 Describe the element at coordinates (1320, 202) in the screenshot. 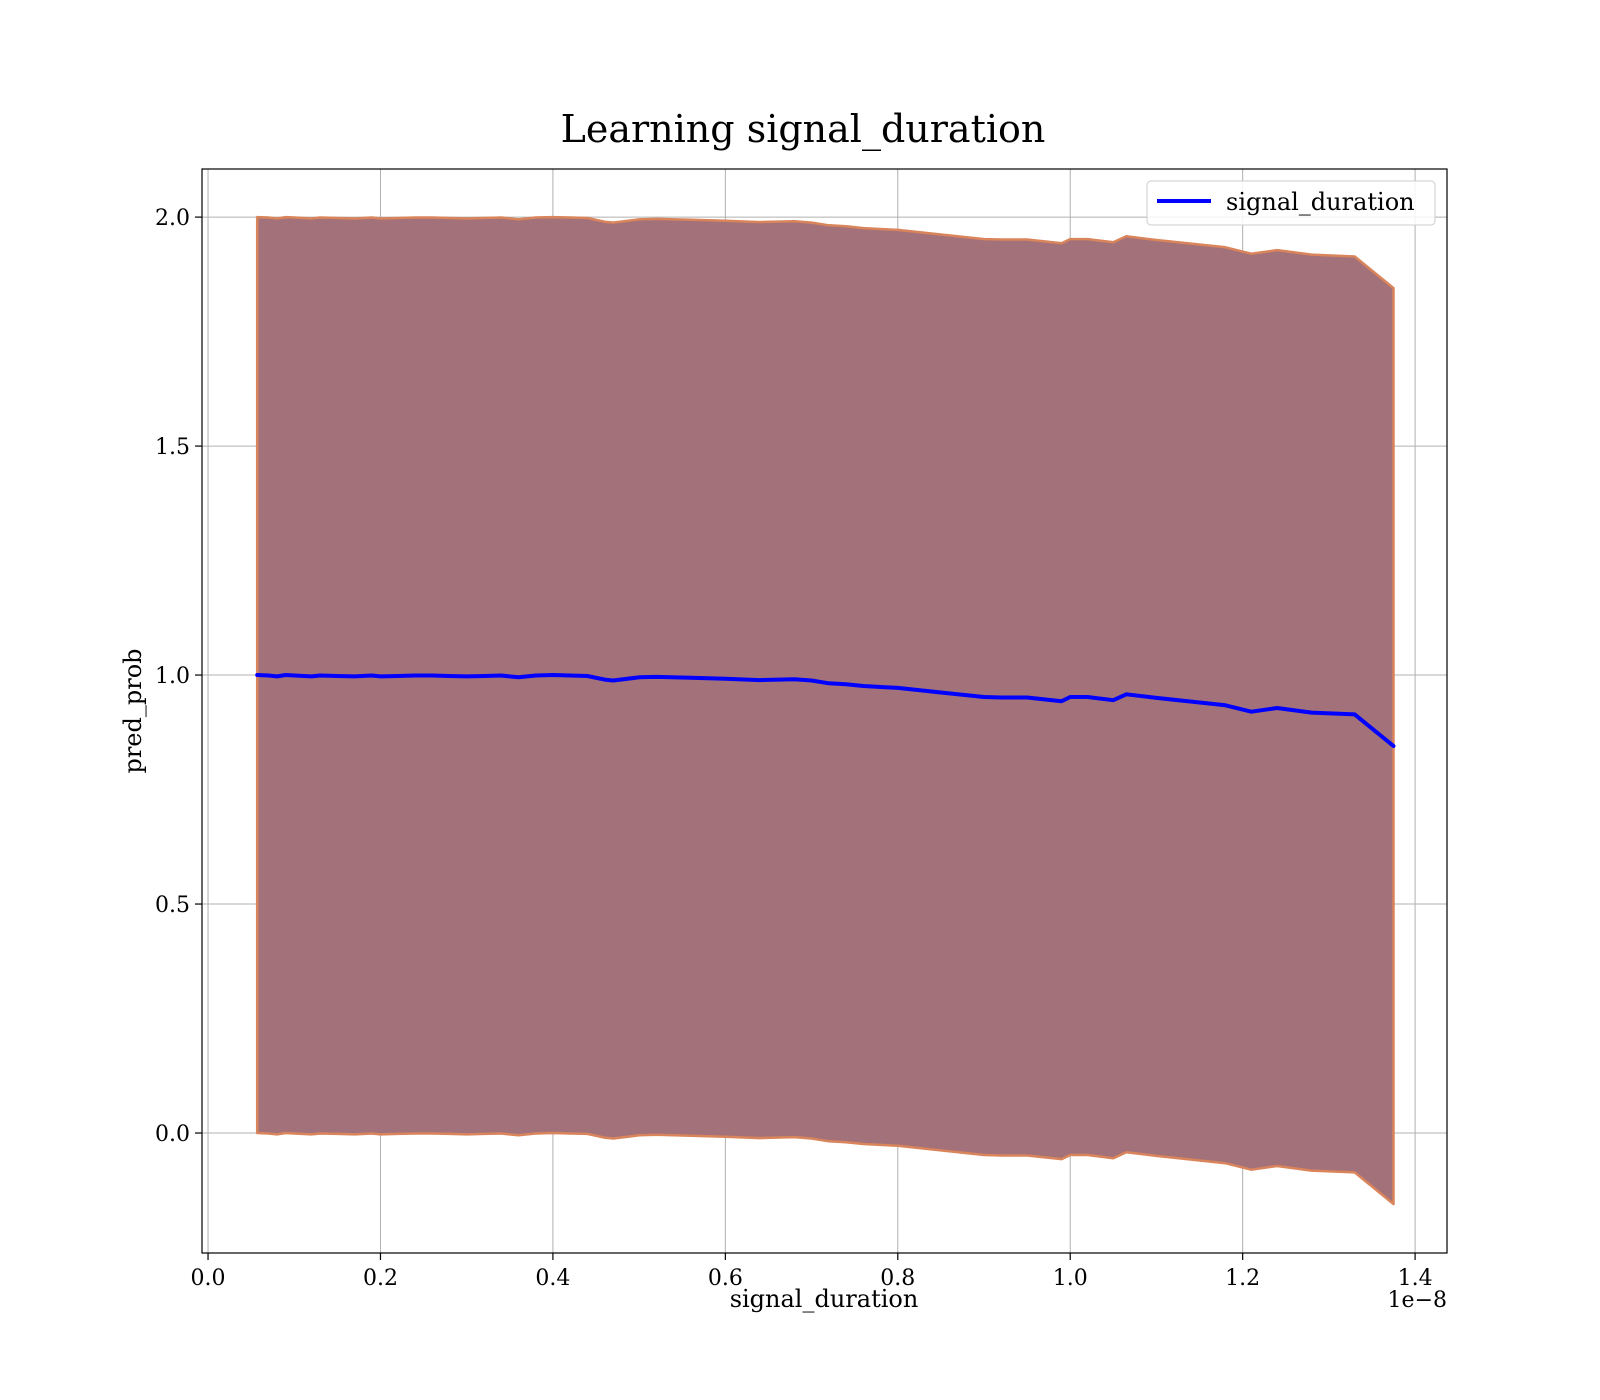

I see `legend-label: signal_duration` at that location.